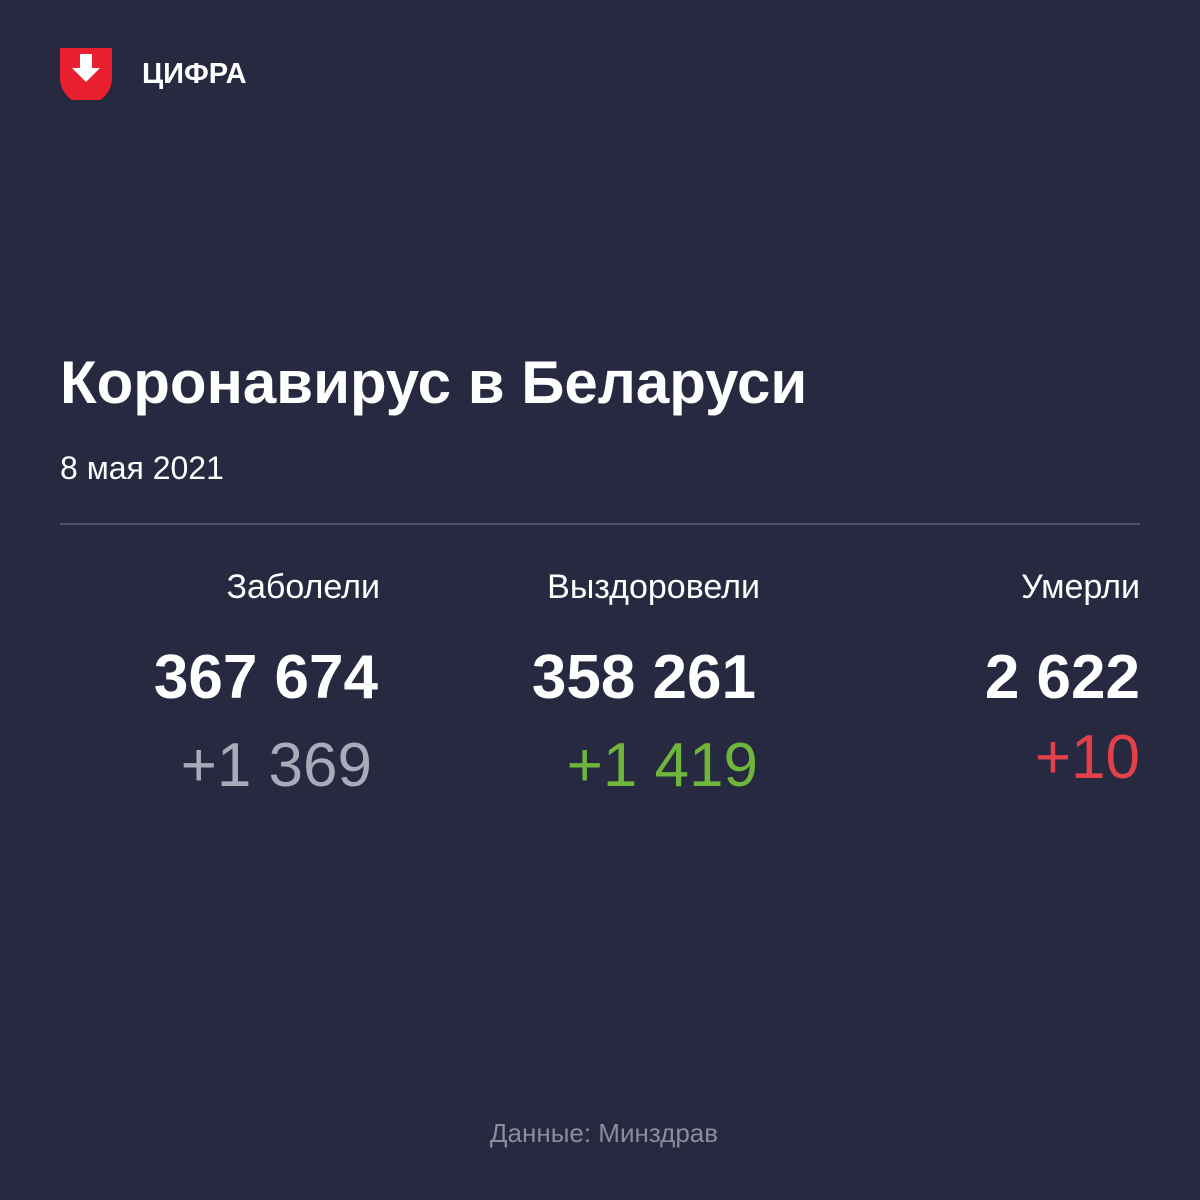  What do you see at coordinates (1080, 587) in the screenshot?
I see `stat-label: Умерли` at bounding box center [1080, 587].